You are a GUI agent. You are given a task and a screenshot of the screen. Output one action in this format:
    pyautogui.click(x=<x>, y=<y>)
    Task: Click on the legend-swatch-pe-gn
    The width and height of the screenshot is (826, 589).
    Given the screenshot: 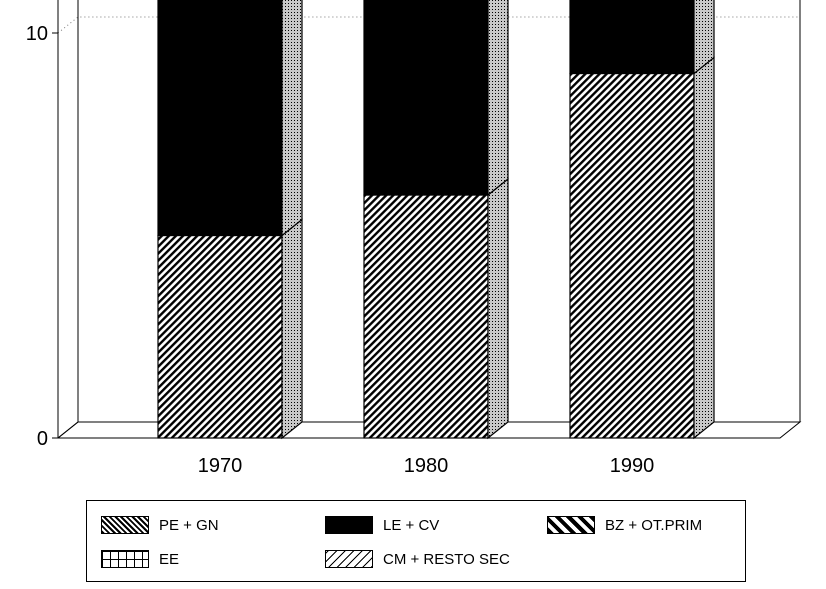 What is the action you would take?
    pyautogui.click(x=125, y=525)
    